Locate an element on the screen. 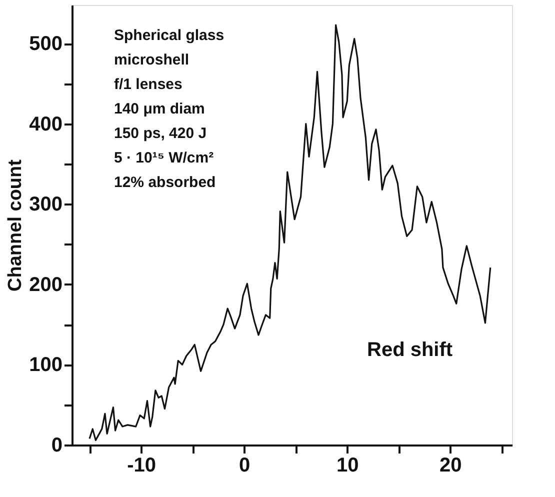  annotation: 140 μm diam is located at coordinates (159, 109).